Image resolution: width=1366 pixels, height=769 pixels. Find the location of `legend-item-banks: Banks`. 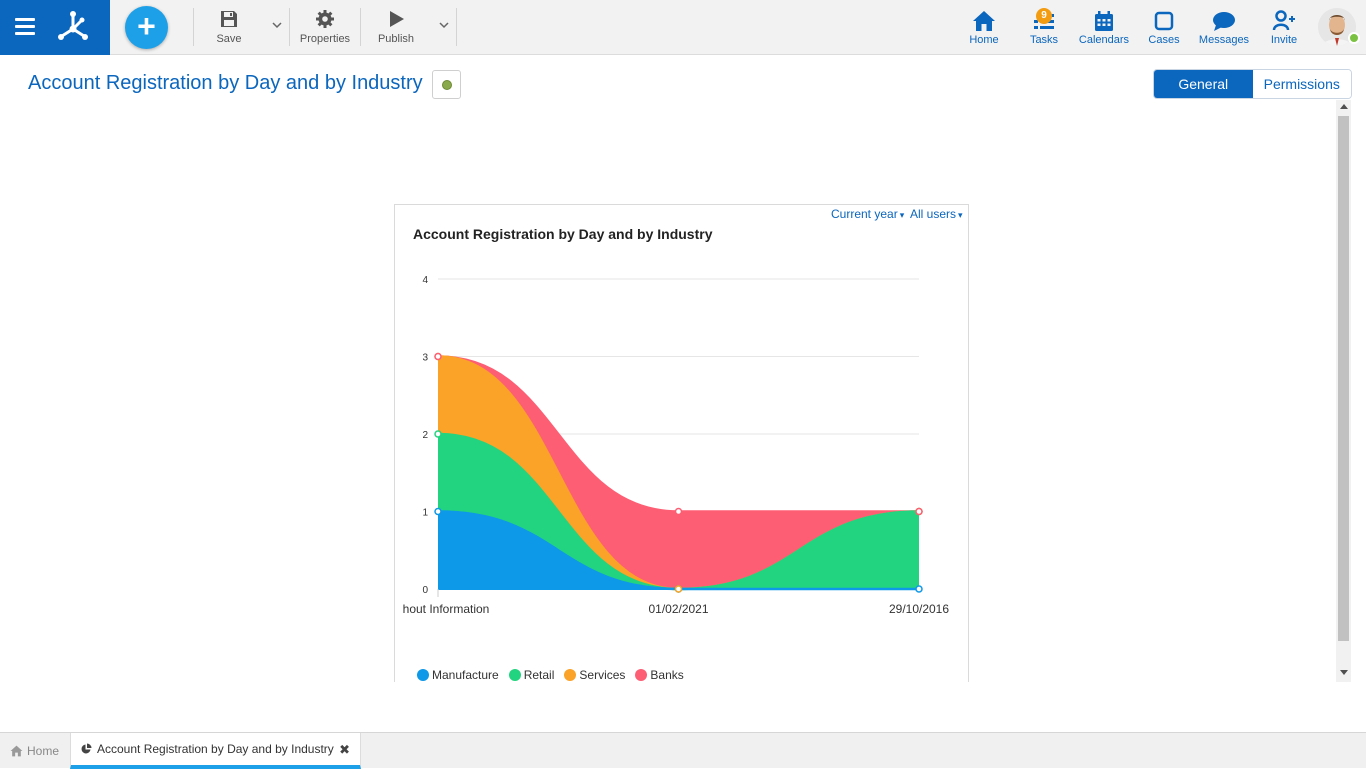

legend-item-banks: Banks is located at coordinates (659, 675).